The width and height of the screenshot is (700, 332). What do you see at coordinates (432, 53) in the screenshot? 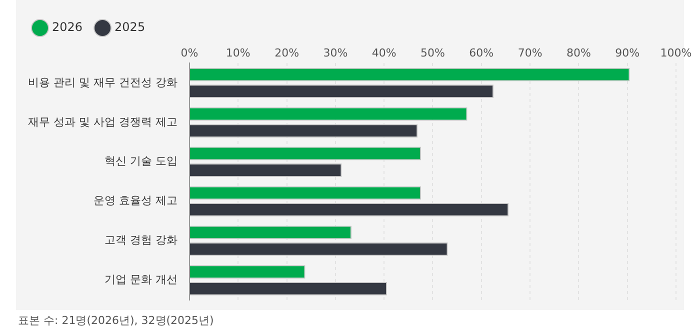
I see `x-tick-label: 50%` at bounding box center [432, 53].